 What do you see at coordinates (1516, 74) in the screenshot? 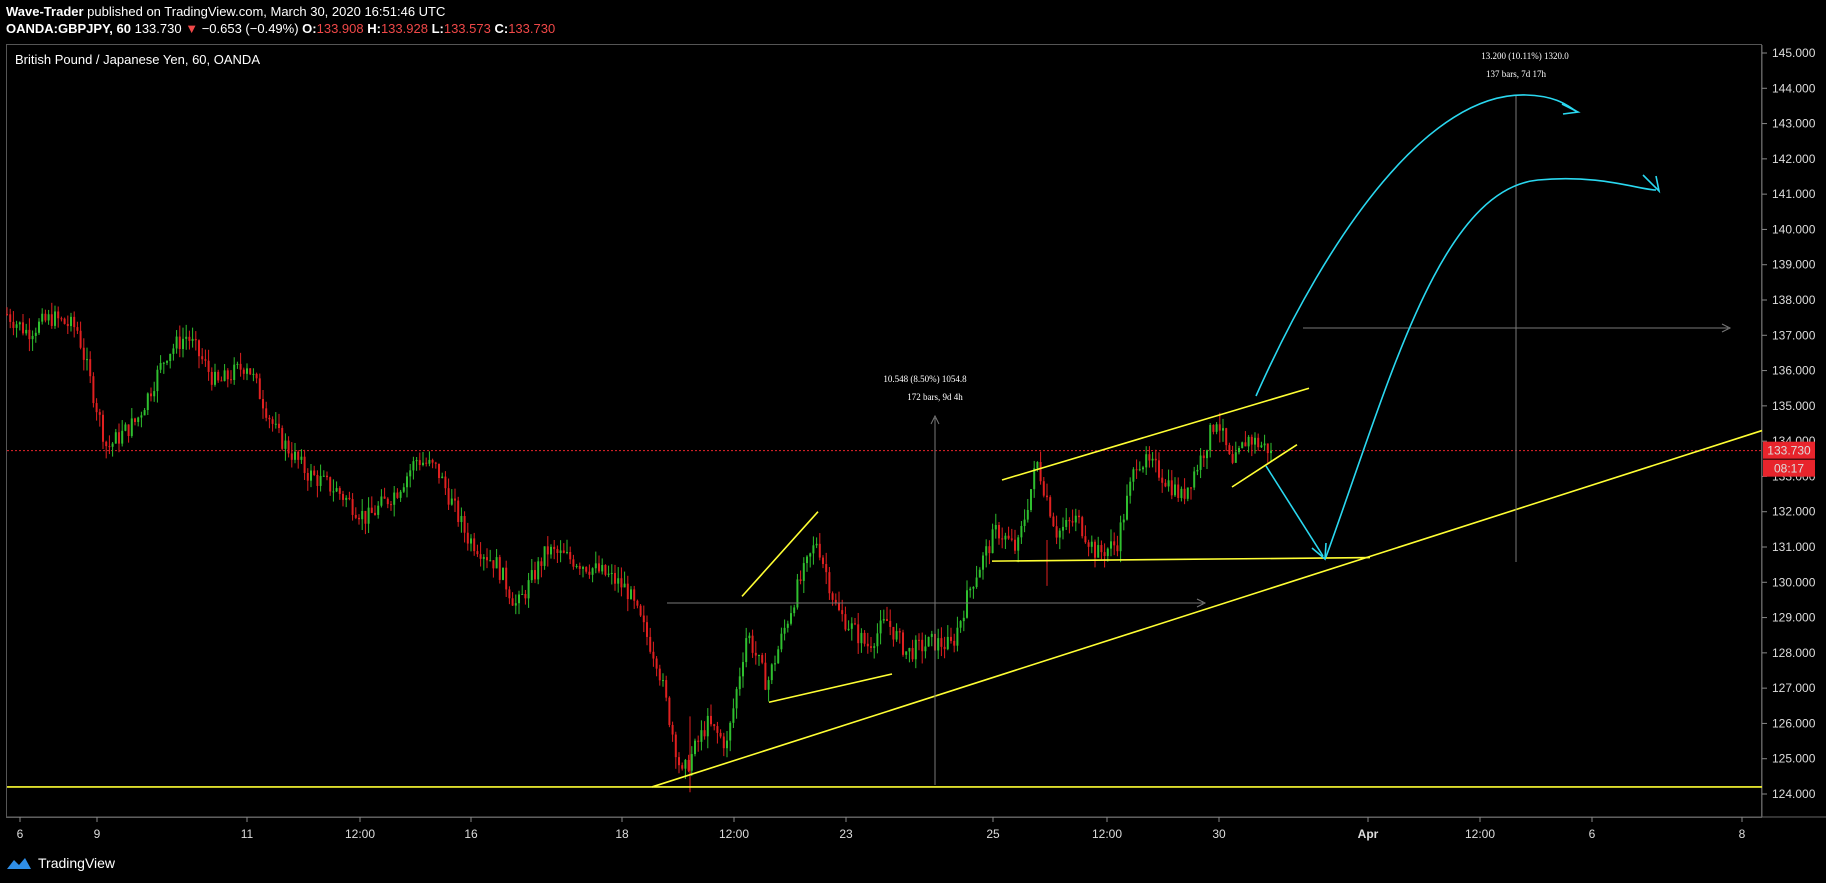
I see `measure-bars-label-2: 137 bars, 7d 17h` at bounding box center [1516, 74].